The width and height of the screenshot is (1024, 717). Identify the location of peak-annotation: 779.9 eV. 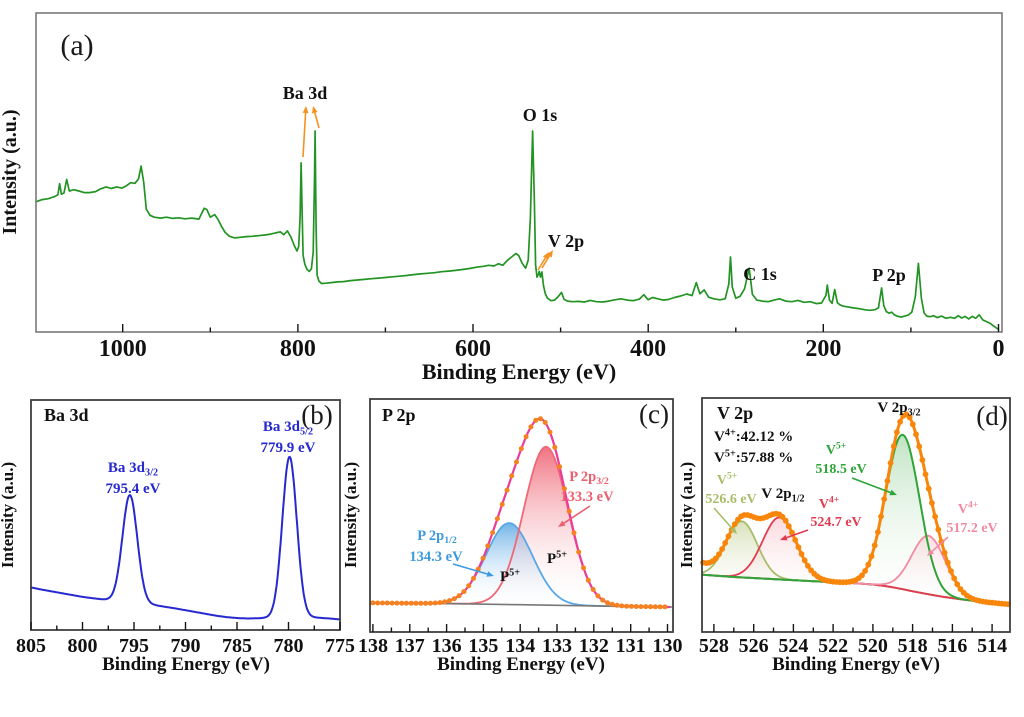
(288, 448).